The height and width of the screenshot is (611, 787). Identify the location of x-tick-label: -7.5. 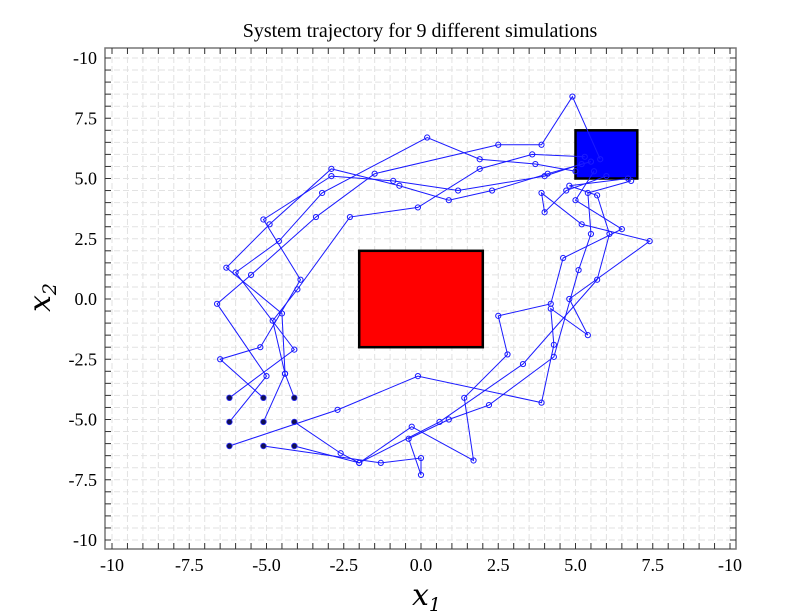
(189, 565).